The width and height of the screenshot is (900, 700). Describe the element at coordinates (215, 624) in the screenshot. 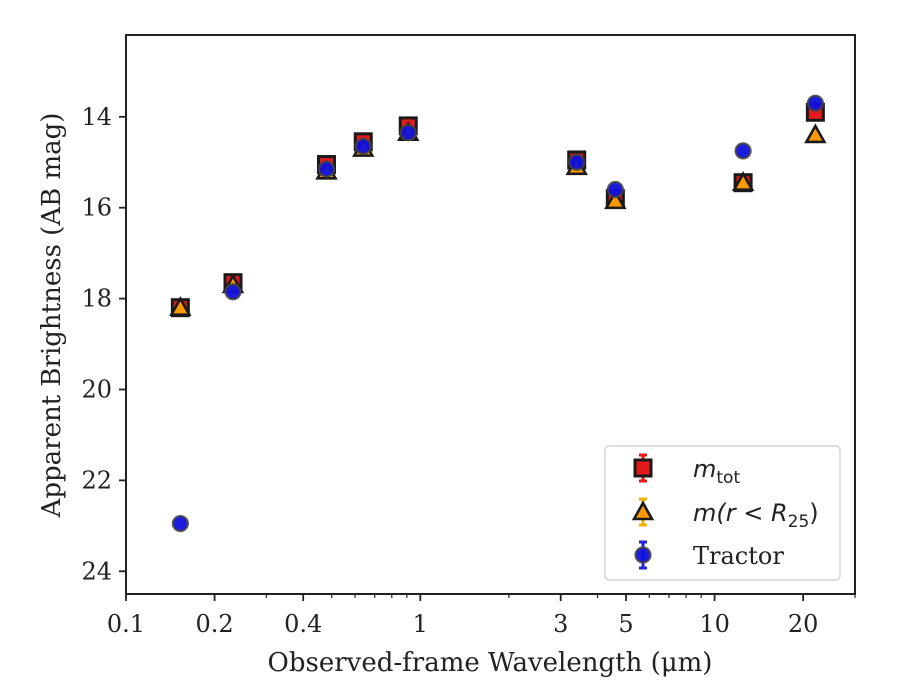

I see `x-tick-label: 0.2` at that location.